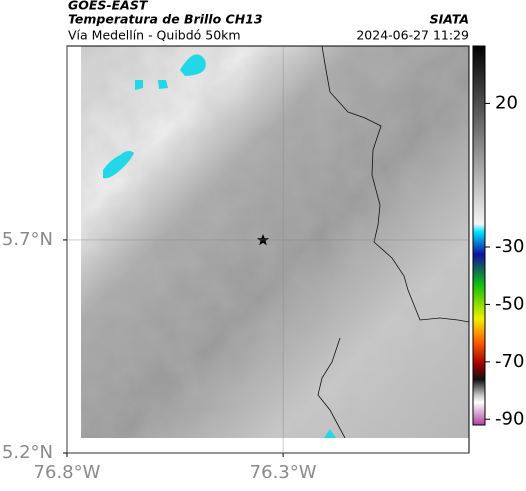 This screenshot has width=526, height=491. What do you see at coordinates (331, 387) in the screenshot?
I see `border` at bounding box center [331, 387].